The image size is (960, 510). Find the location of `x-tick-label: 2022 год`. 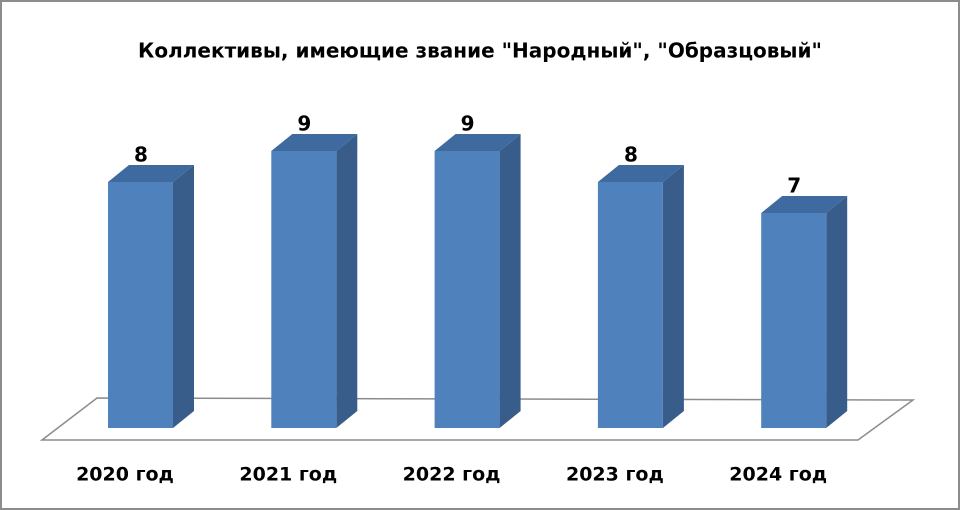

x-tick-label: 2022 год is located at coordinates (452, 475).